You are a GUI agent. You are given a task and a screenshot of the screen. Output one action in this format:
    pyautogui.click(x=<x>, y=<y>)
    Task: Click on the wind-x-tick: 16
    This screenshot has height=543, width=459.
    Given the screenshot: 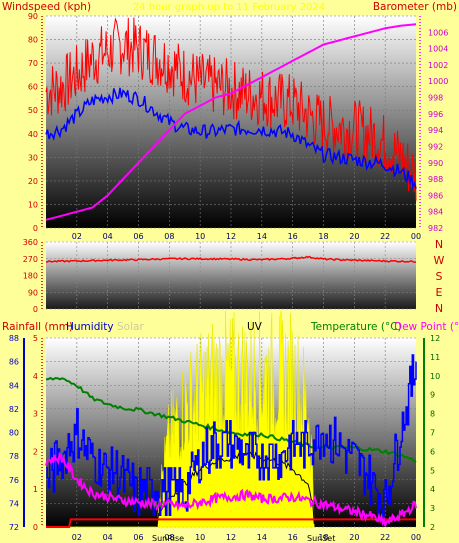 What is the action you would take?
    pyautogui.click(x=293, y=236)
    